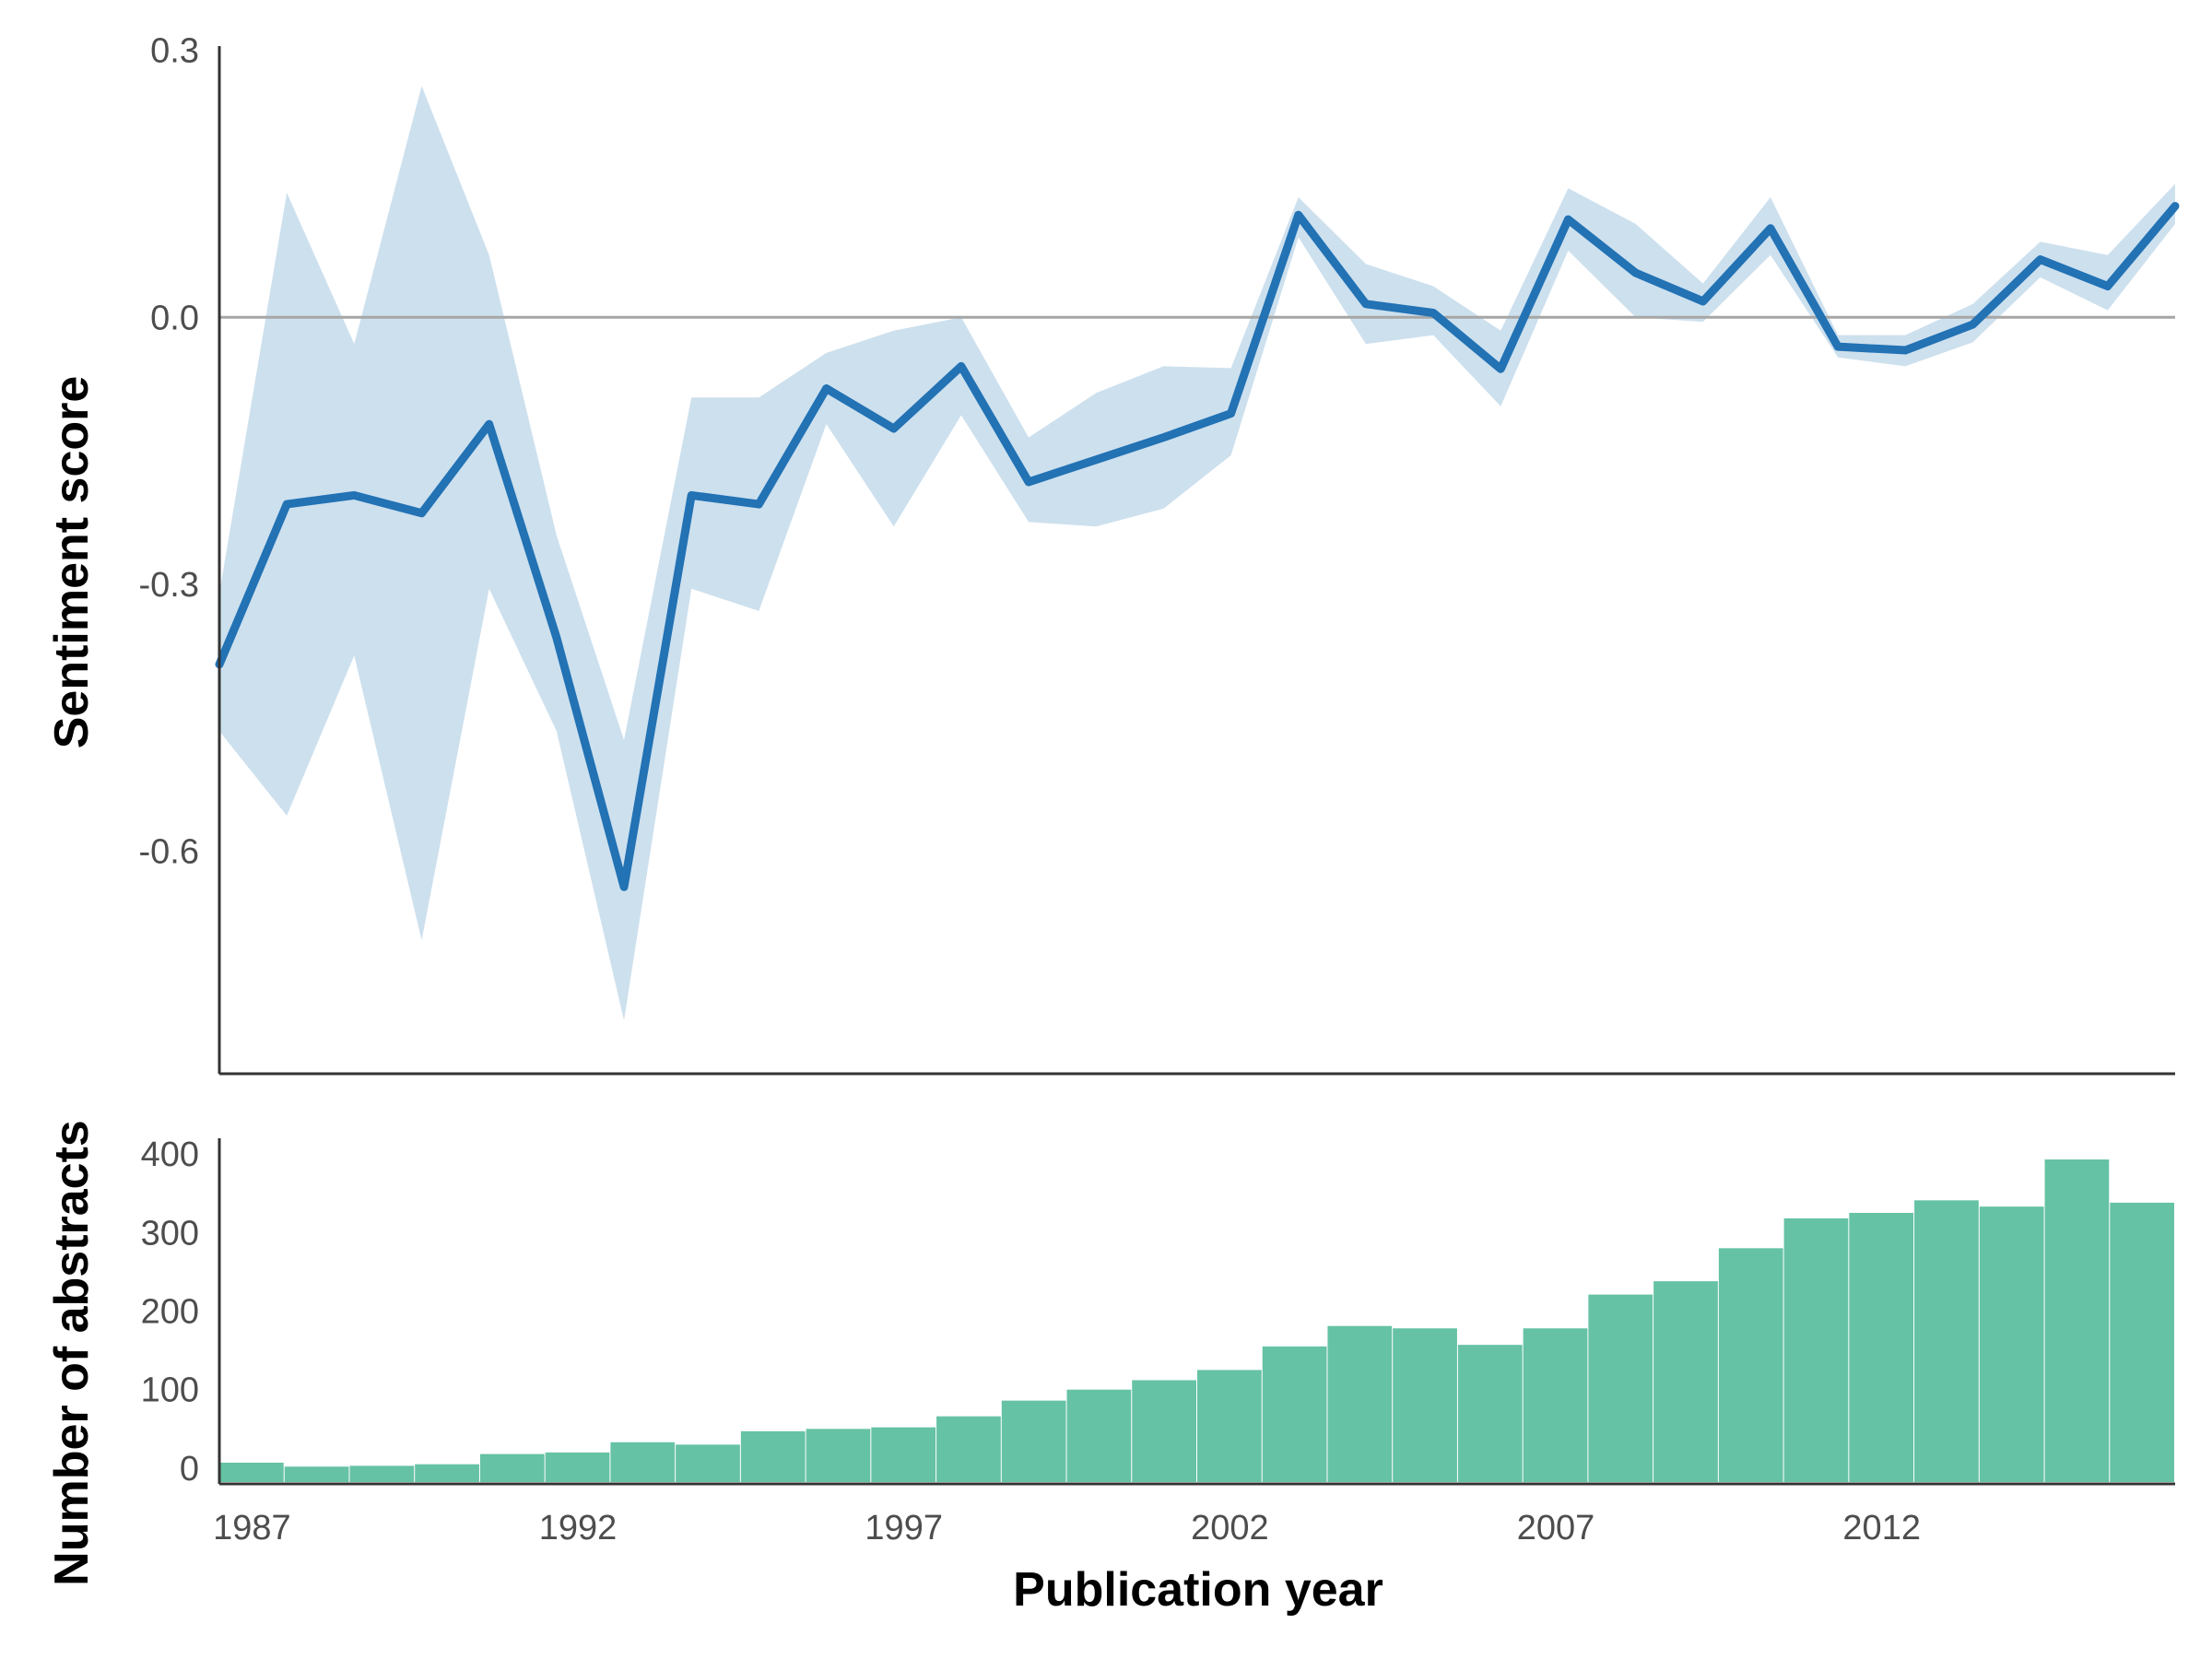  I want to click on abstracts-bar-2011, so click(1816, 1350).